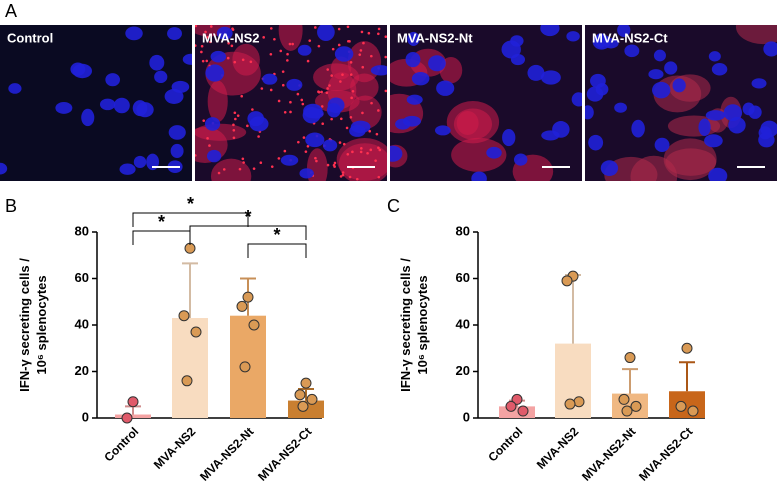  What do you see at coordinates (190, 368) in the screenshot?
I see `bar` at bounding box center [190, 368].